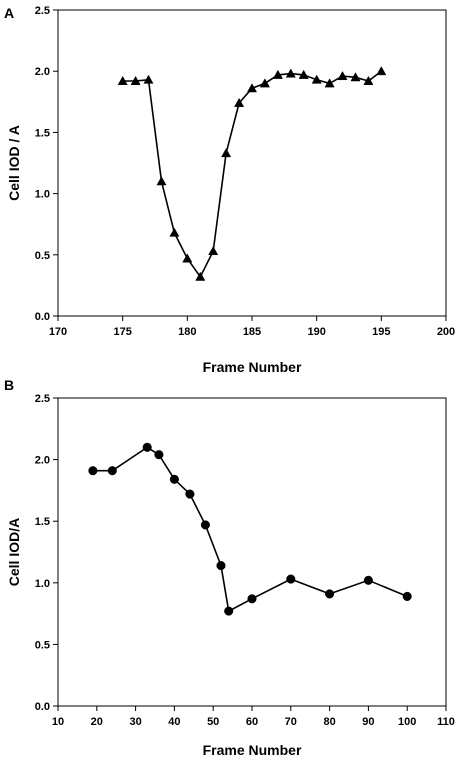 The height and width of the screenshot is (763, 459). What do you see at coordinates (291, 722) in the screenshot?
I see `x-tick-label: 70` at bounding box center [291, 722].